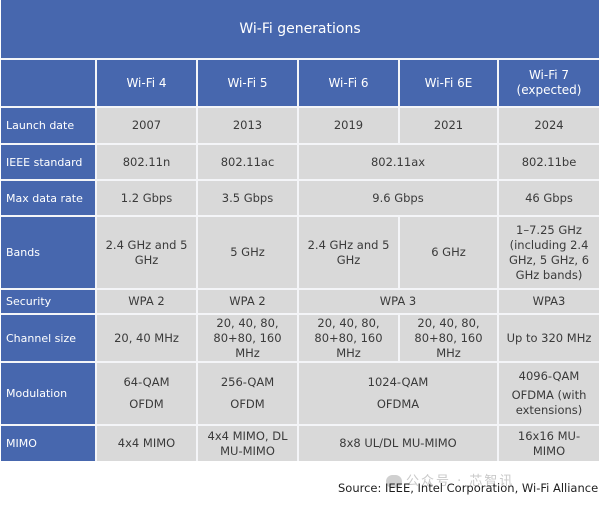 Image resolution: width=600 pixels, height=517 pixels. What do you see at coordinates (48, 338) in the screenshot?
I see `row-header-channel-size: Channel size` at bounding box center [48, 338].